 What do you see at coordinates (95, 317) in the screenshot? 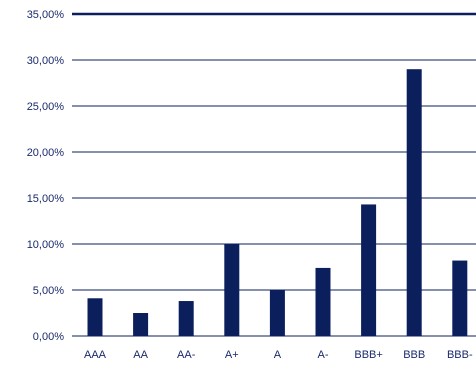
I see `bar-aaa` at bounding box center [95, 317].